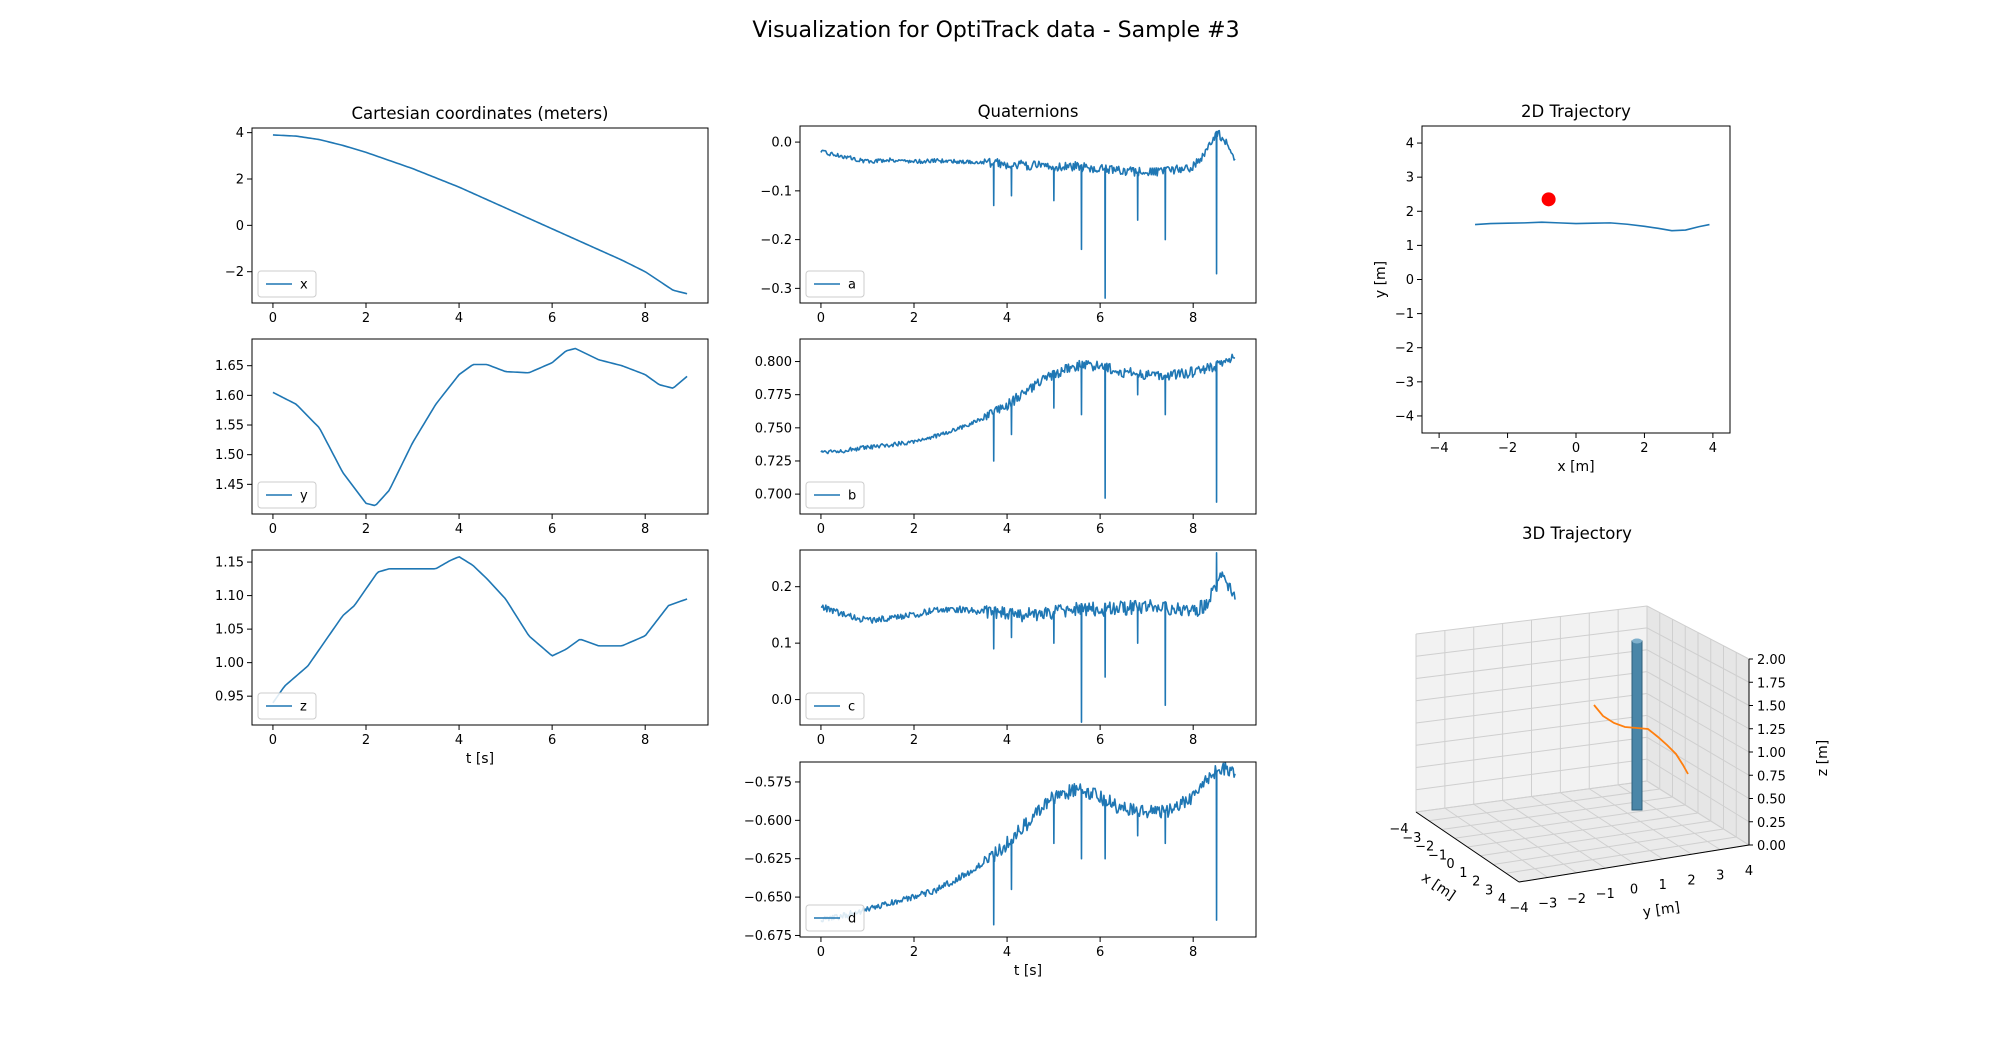 The image size is (1992, 1046). I want to click on legend: z, so click(287, 706).